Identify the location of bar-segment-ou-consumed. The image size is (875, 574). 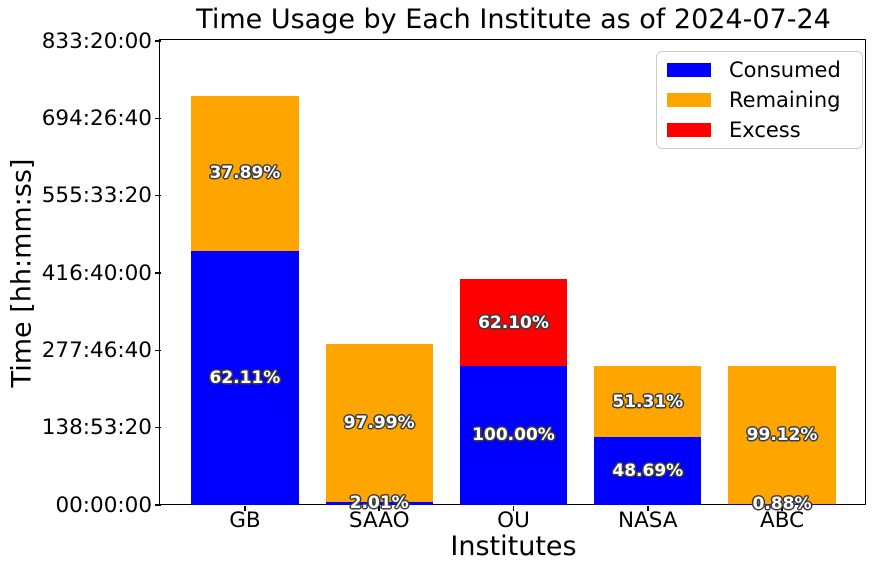
(513, 435).